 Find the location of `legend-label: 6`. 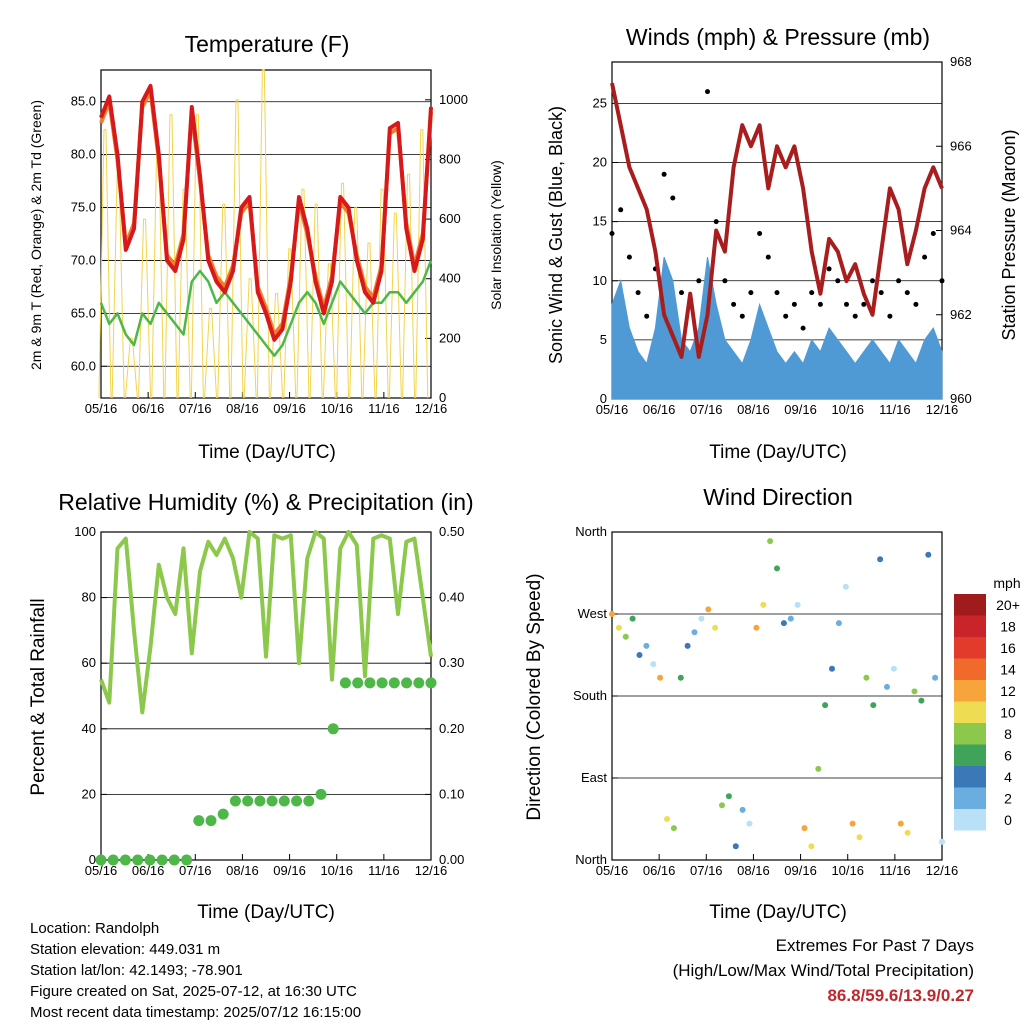

legend-label: 6 is located at coordinates (1008, 755).